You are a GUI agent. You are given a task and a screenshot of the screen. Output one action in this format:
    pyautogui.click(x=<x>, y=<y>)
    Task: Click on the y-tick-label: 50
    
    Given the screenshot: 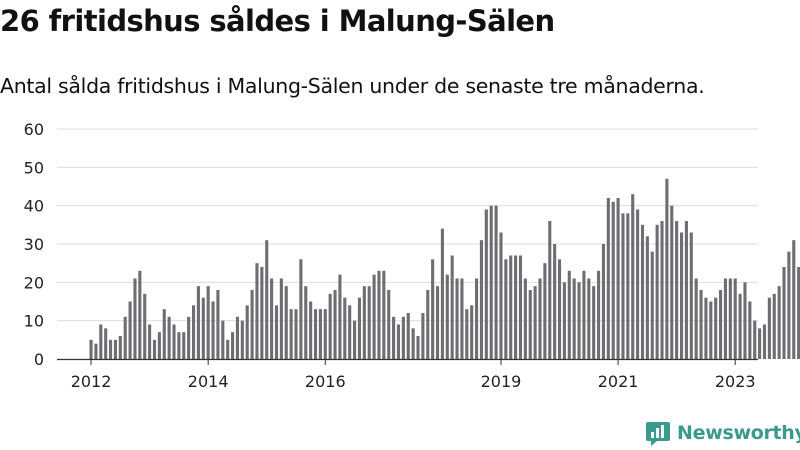 What is the action you would take?
    pyautogui.click(x=34, y=167)
    